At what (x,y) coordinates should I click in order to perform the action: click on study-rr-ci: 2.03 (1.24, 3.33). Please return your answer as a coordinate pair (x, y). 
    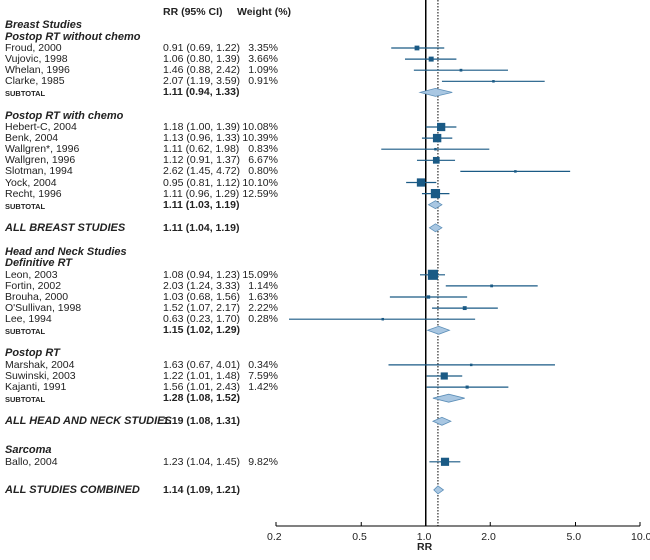
    Looking at the image, I should click on (202, 285).